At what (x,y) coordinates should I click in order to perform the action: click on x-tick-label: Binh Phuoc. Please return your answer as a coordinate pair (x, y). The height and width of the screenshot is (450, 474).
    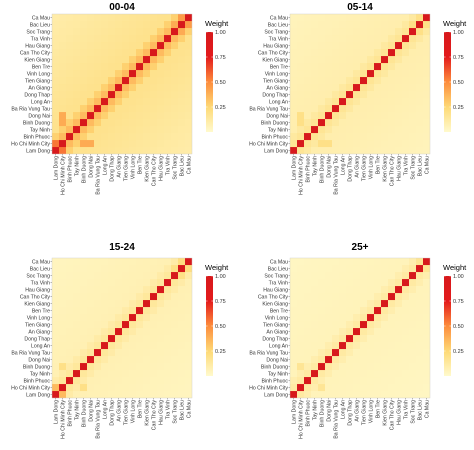
    Looking at the image, I should click on (70, 413).